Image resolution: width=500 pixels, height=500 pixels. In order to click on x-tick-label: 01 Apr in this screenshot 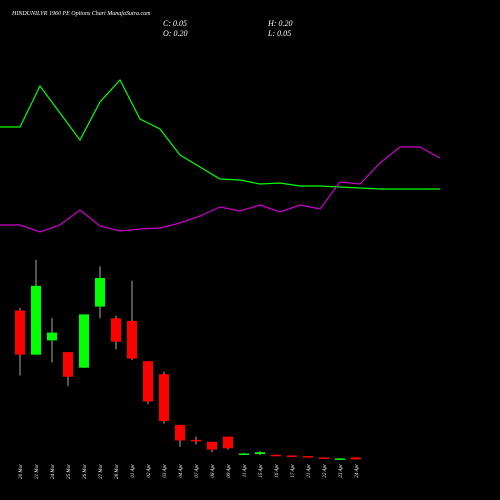, I will do `click(133, 471)`.